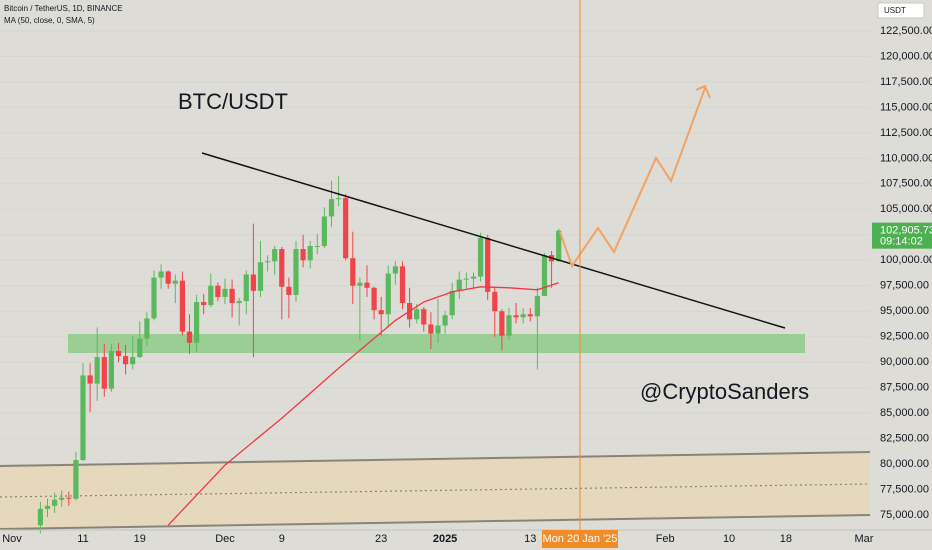 The height and width of the screenshot is (550, 932). I want to click on price-axis, so click(901, 265).